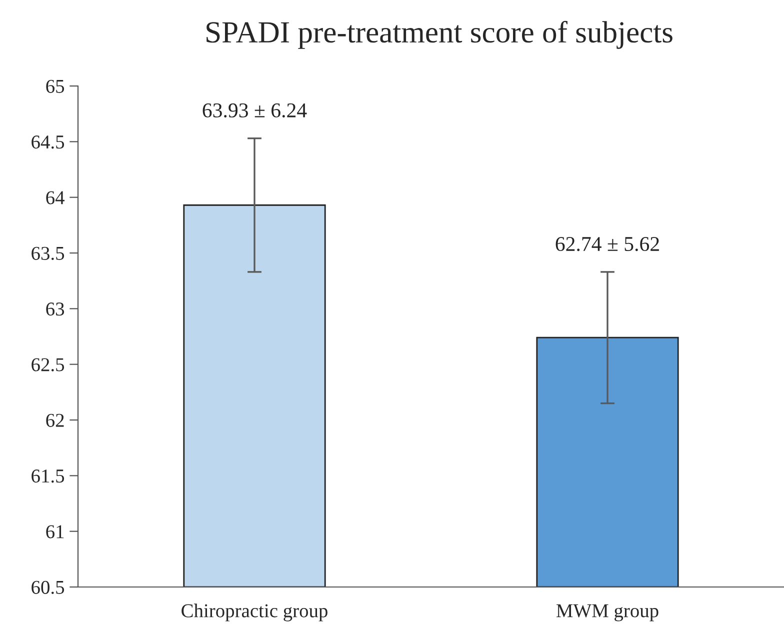 Image resolution: width=784 pixels, height=634 pixels. Describe the element at coordinates (48, 253) in the screenshot. I see `y-tick-label: 63.5` at that location.